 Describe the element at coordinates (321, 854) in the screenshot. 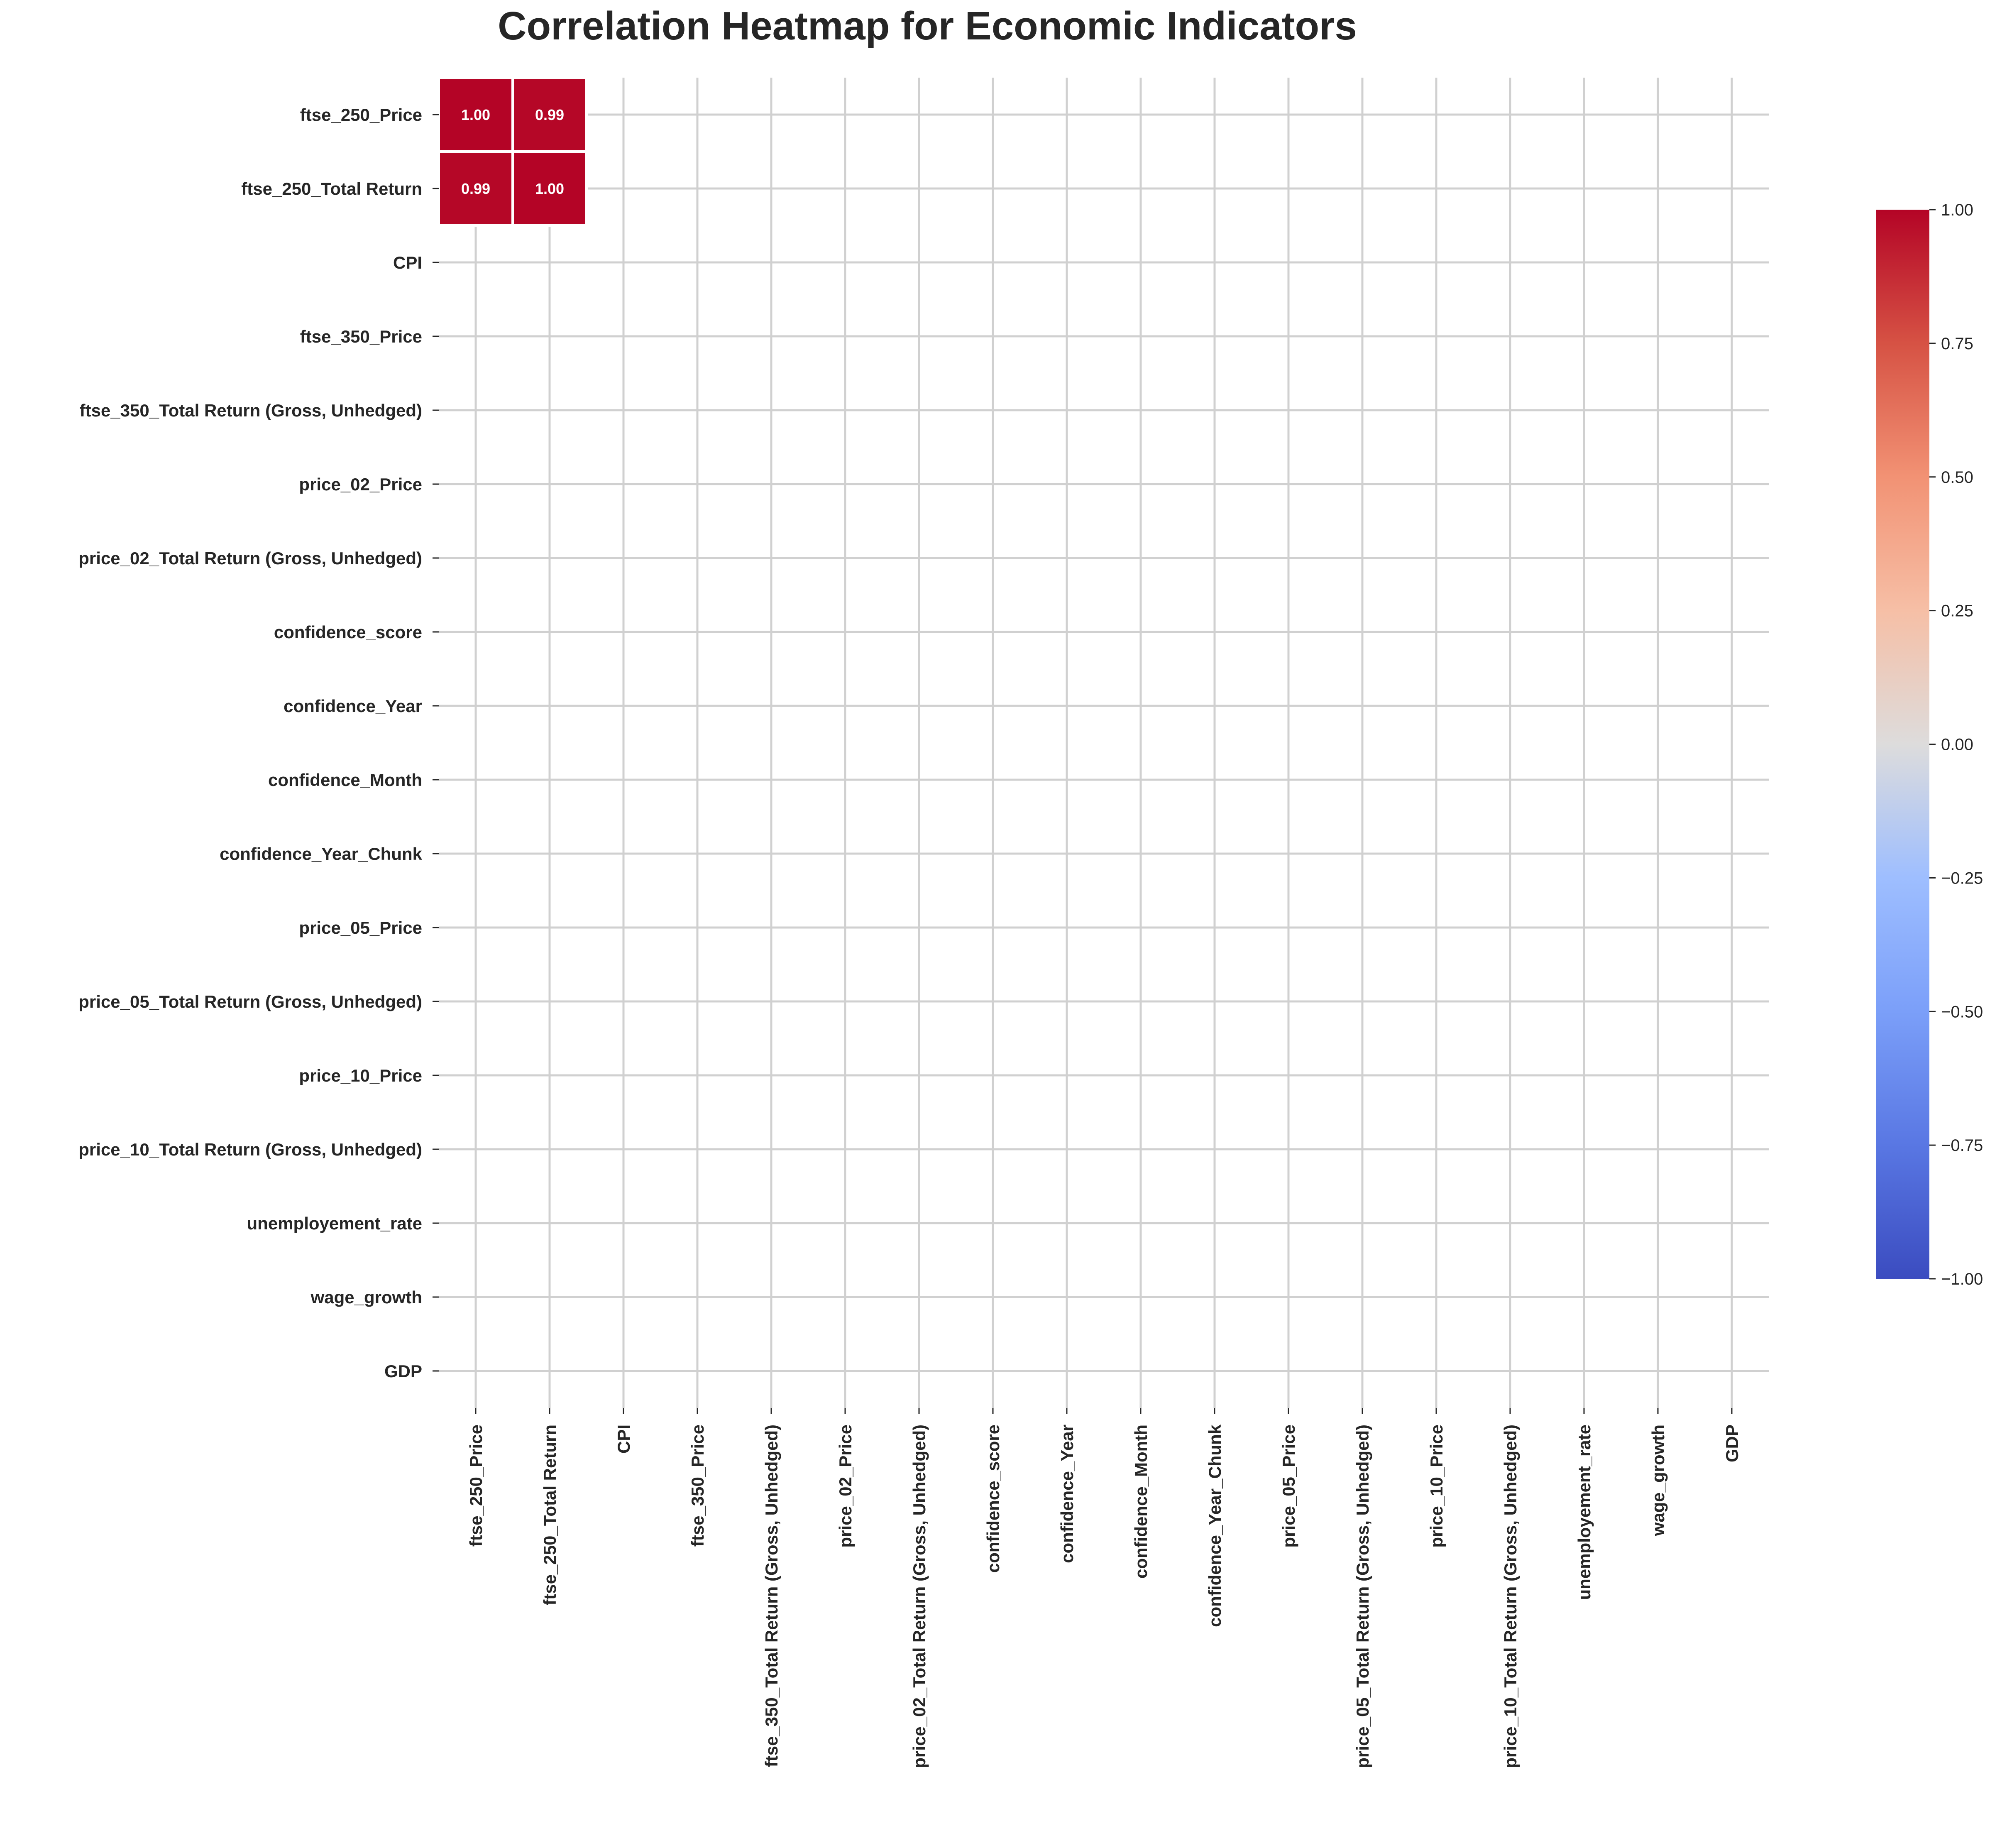

I see `y-tick-label: confidence_Year_Chunk` at that location.